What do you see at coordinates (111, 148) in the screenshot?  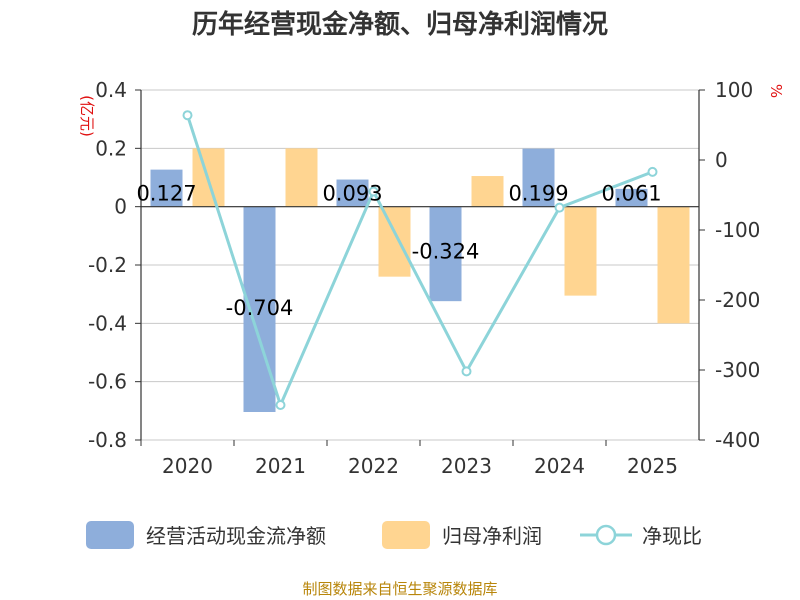 I see `left-tick-label: 0.2` at bounding box center [111, 148].